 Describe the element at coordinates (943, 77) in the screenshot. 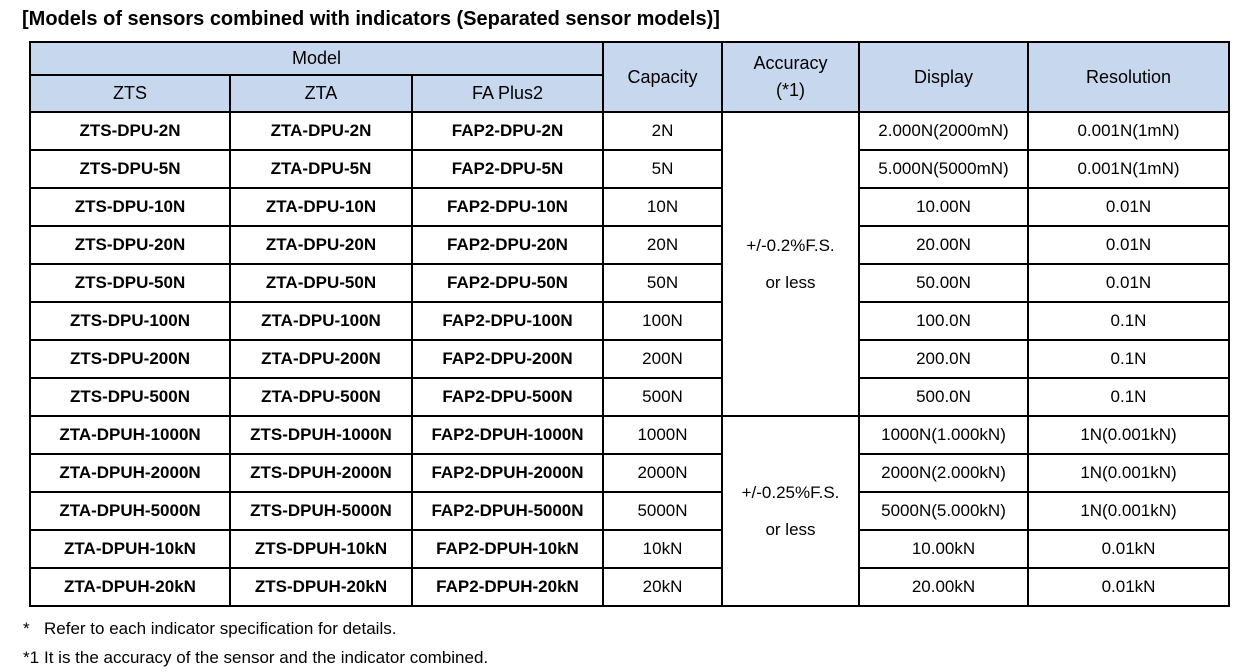

I see `col-header-display: Display` at that location.